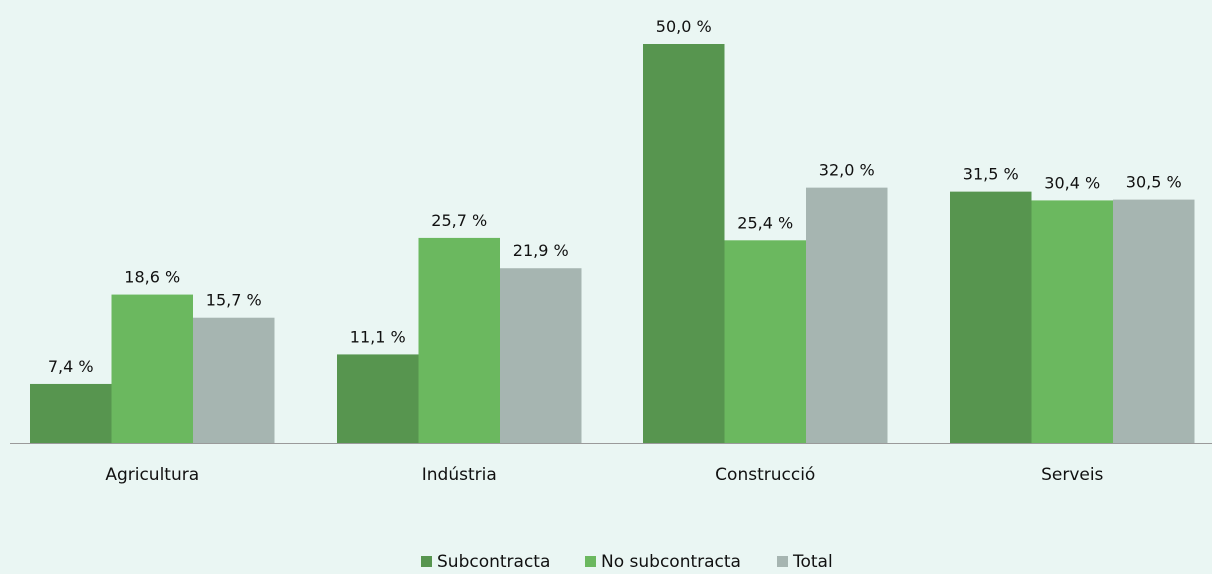 The width and height of the screenshot is (1212, 574). What do you see at coordinates (1154, 182) in the screenshot?
I see `data-label: 30,5 %` at bounding box center [1154, 182].